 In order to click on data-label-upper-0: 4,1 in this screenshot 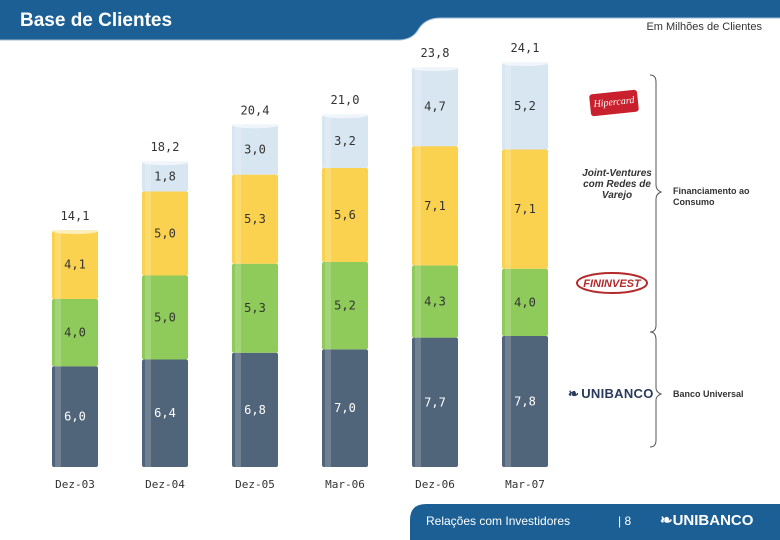, I will do `click(75, 265)`.